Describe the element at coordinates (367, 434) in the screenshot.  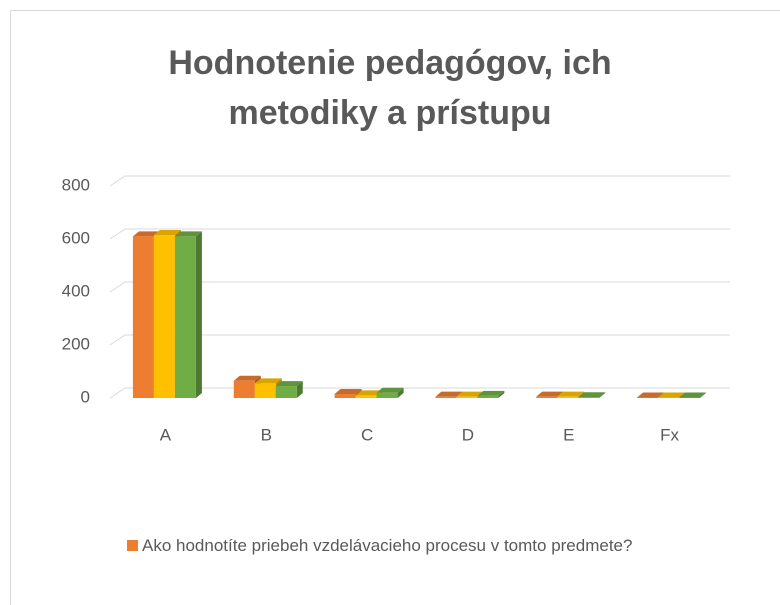
I see `x-tick-label: C` at that location.